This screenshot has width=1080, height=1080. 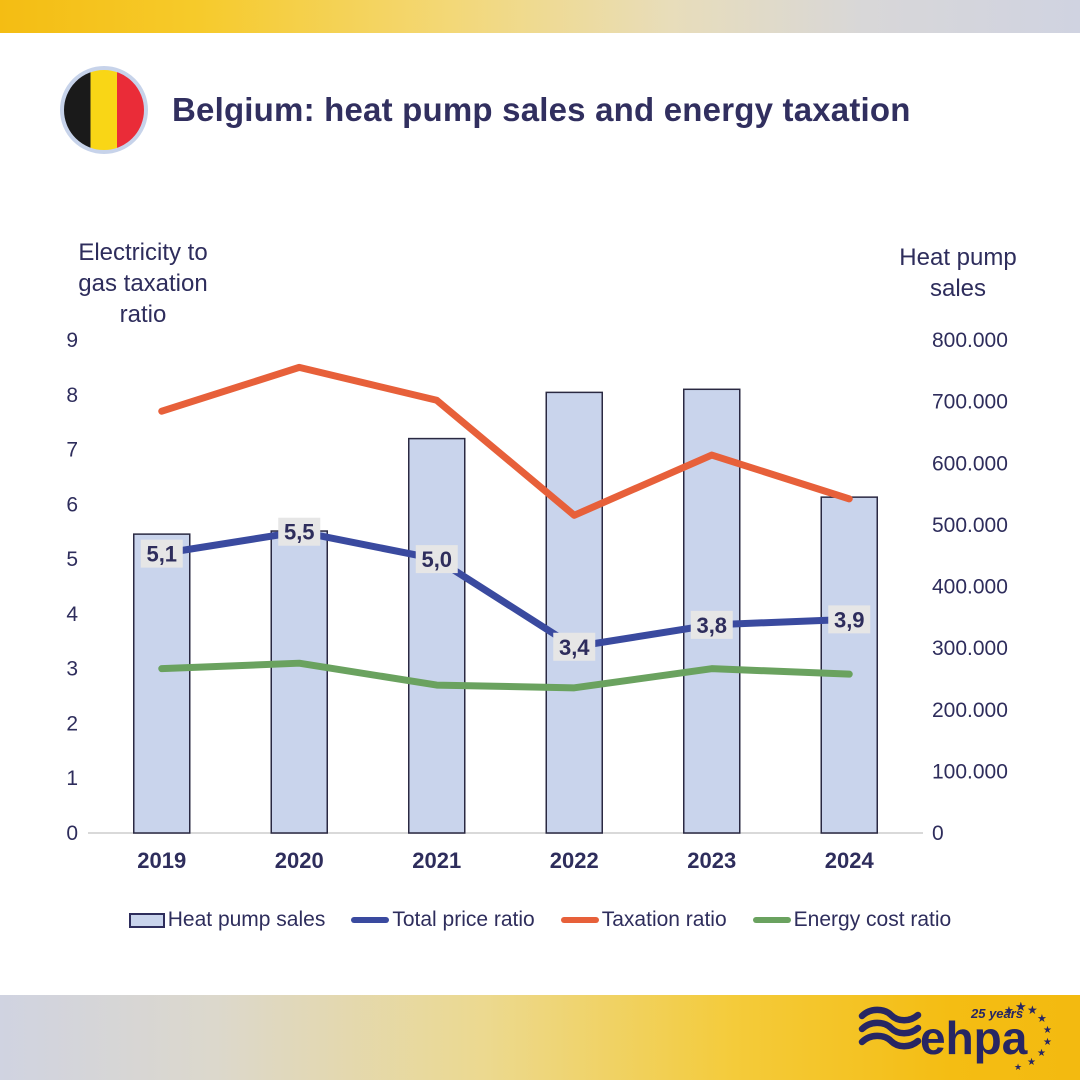 I want to click on legend-bar-swatch-icon, so click(x=146, y=920).